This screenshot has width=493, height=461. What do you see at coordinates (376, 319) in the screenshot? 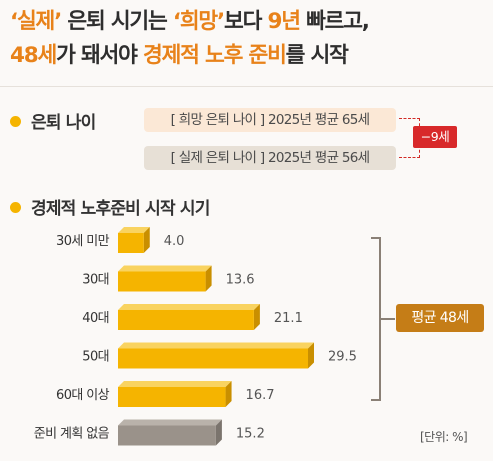
I see `average-bracket` at bounding box center [376, 319].